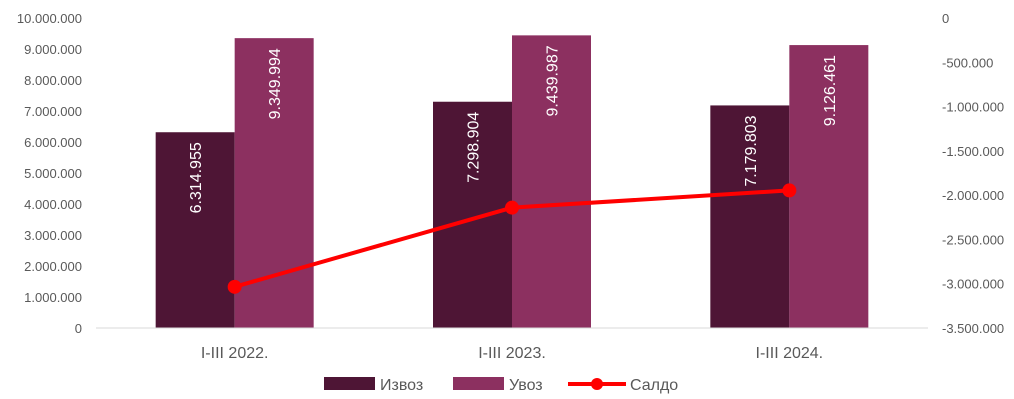  I want to click on y-right-tick-label: 0, so click(945, 18).